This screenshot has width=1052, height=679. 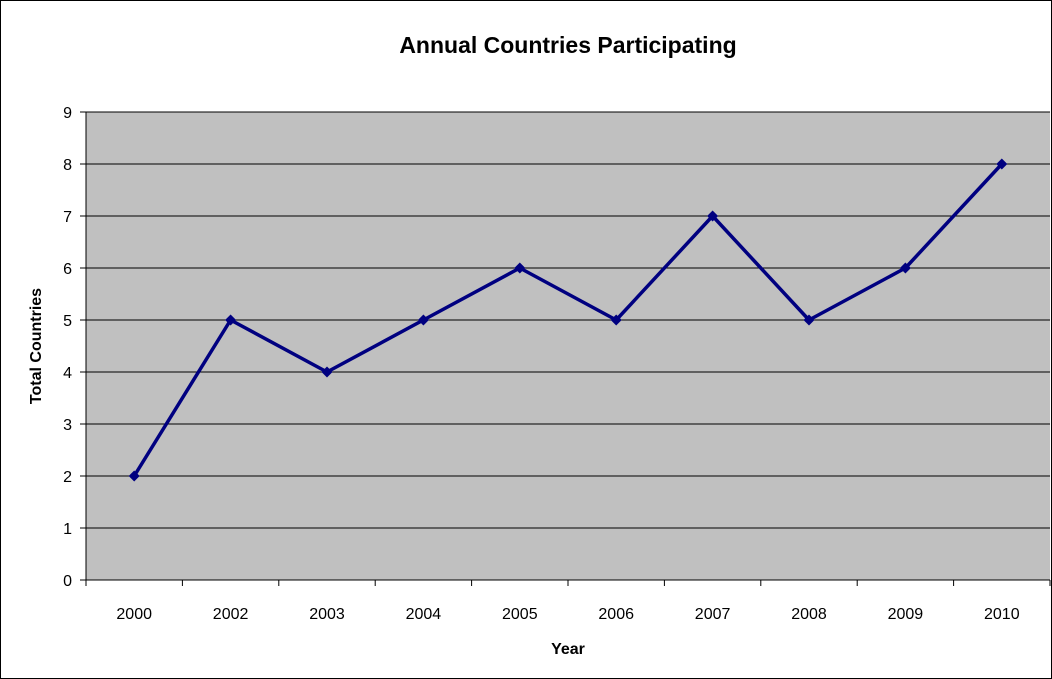 I want to click on x-tick-label-2003: 2003, so click(x=327, y=614).